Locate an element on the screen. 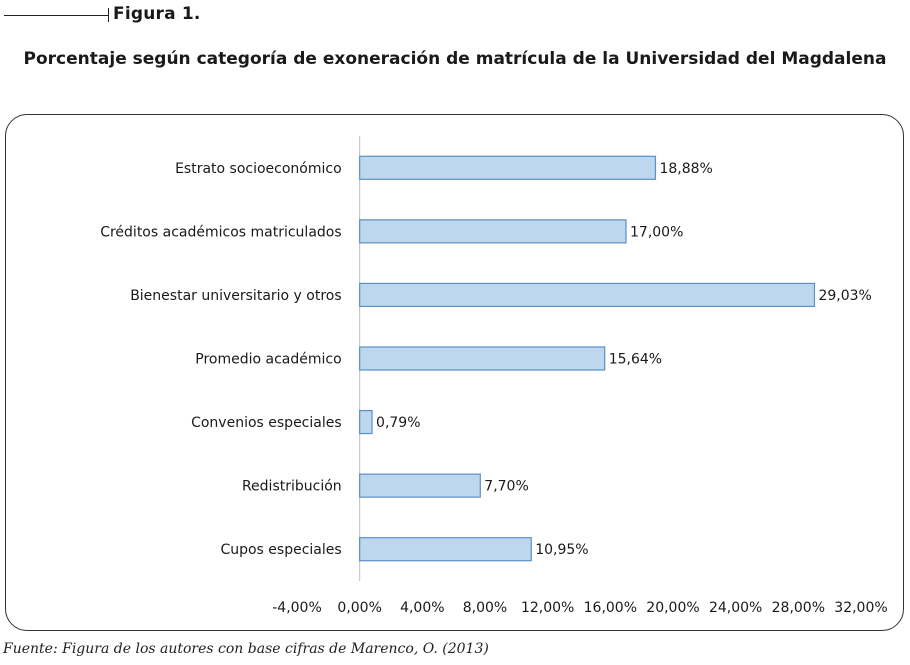 The image size is (910, 665). x-tick-label: 4,00% is located at coordinates (422, 608).